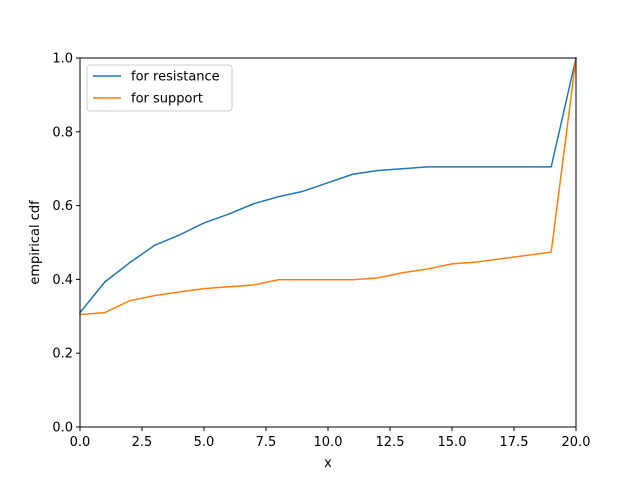 The image size is (640, 480). I want to click on x-tick-label: 17.5, so click(514, 442).